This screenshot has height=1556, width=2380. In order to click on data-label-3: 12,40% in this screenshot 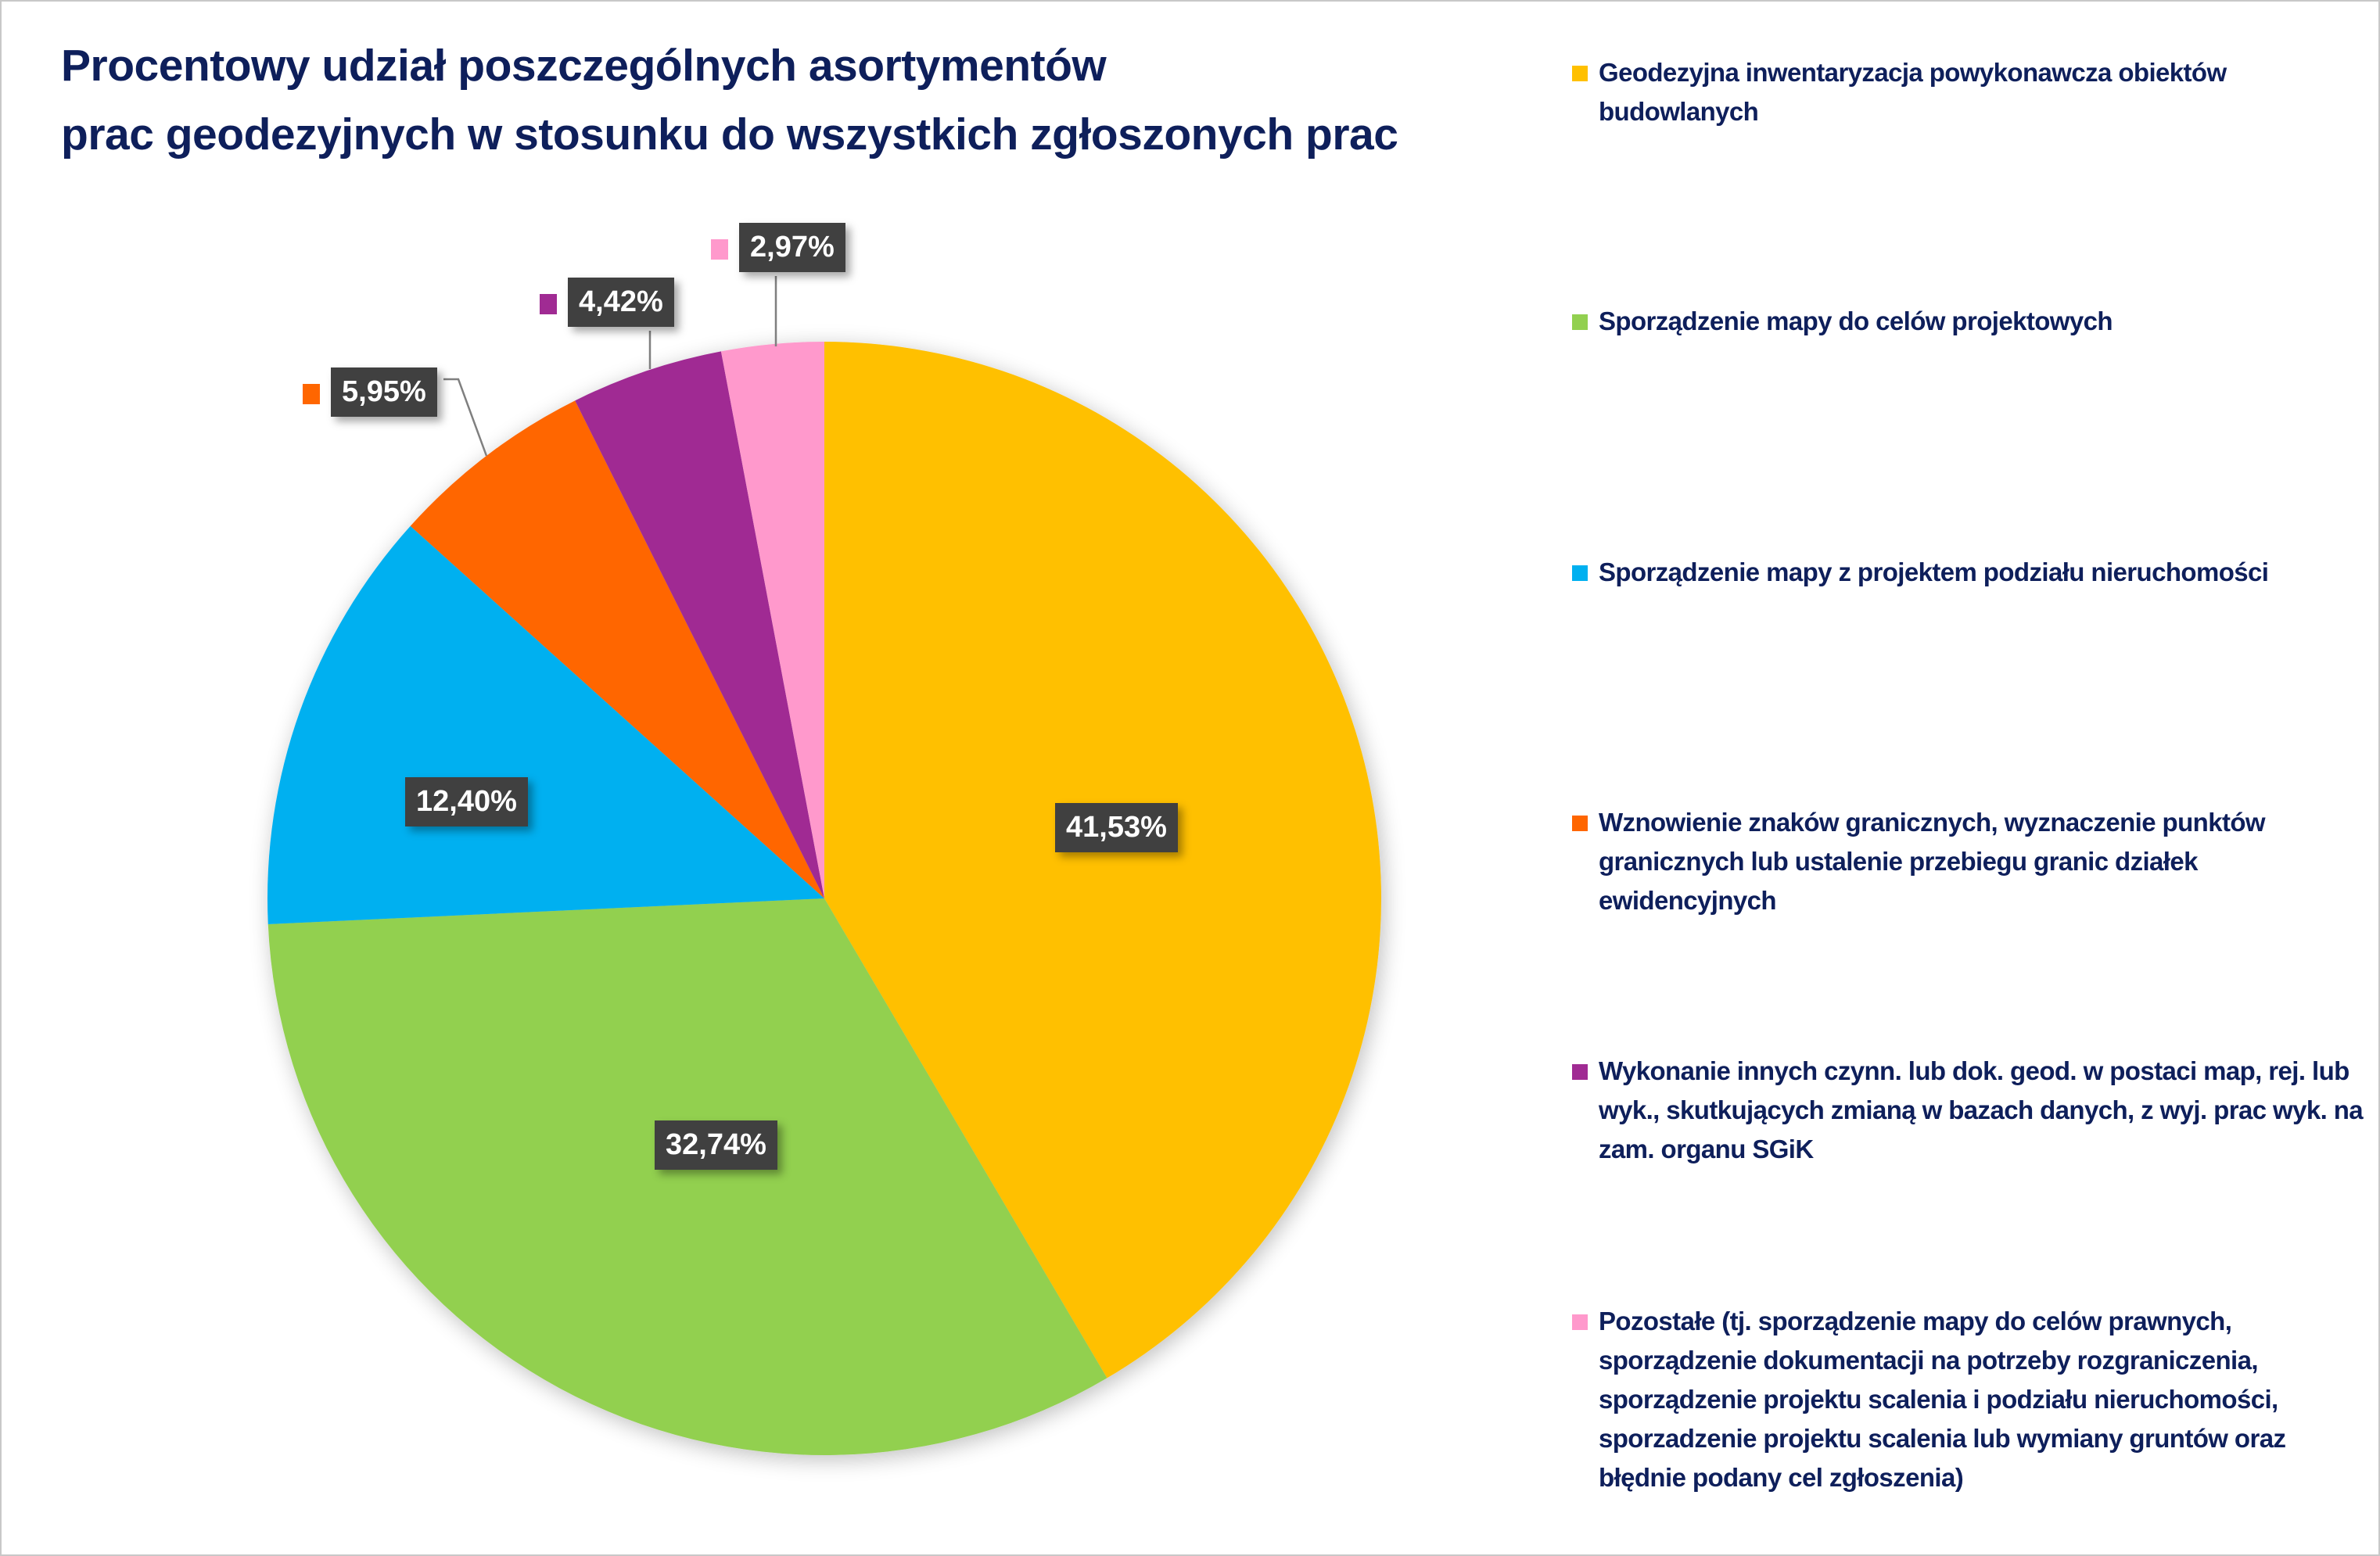, I will do `click(466, 801)`.